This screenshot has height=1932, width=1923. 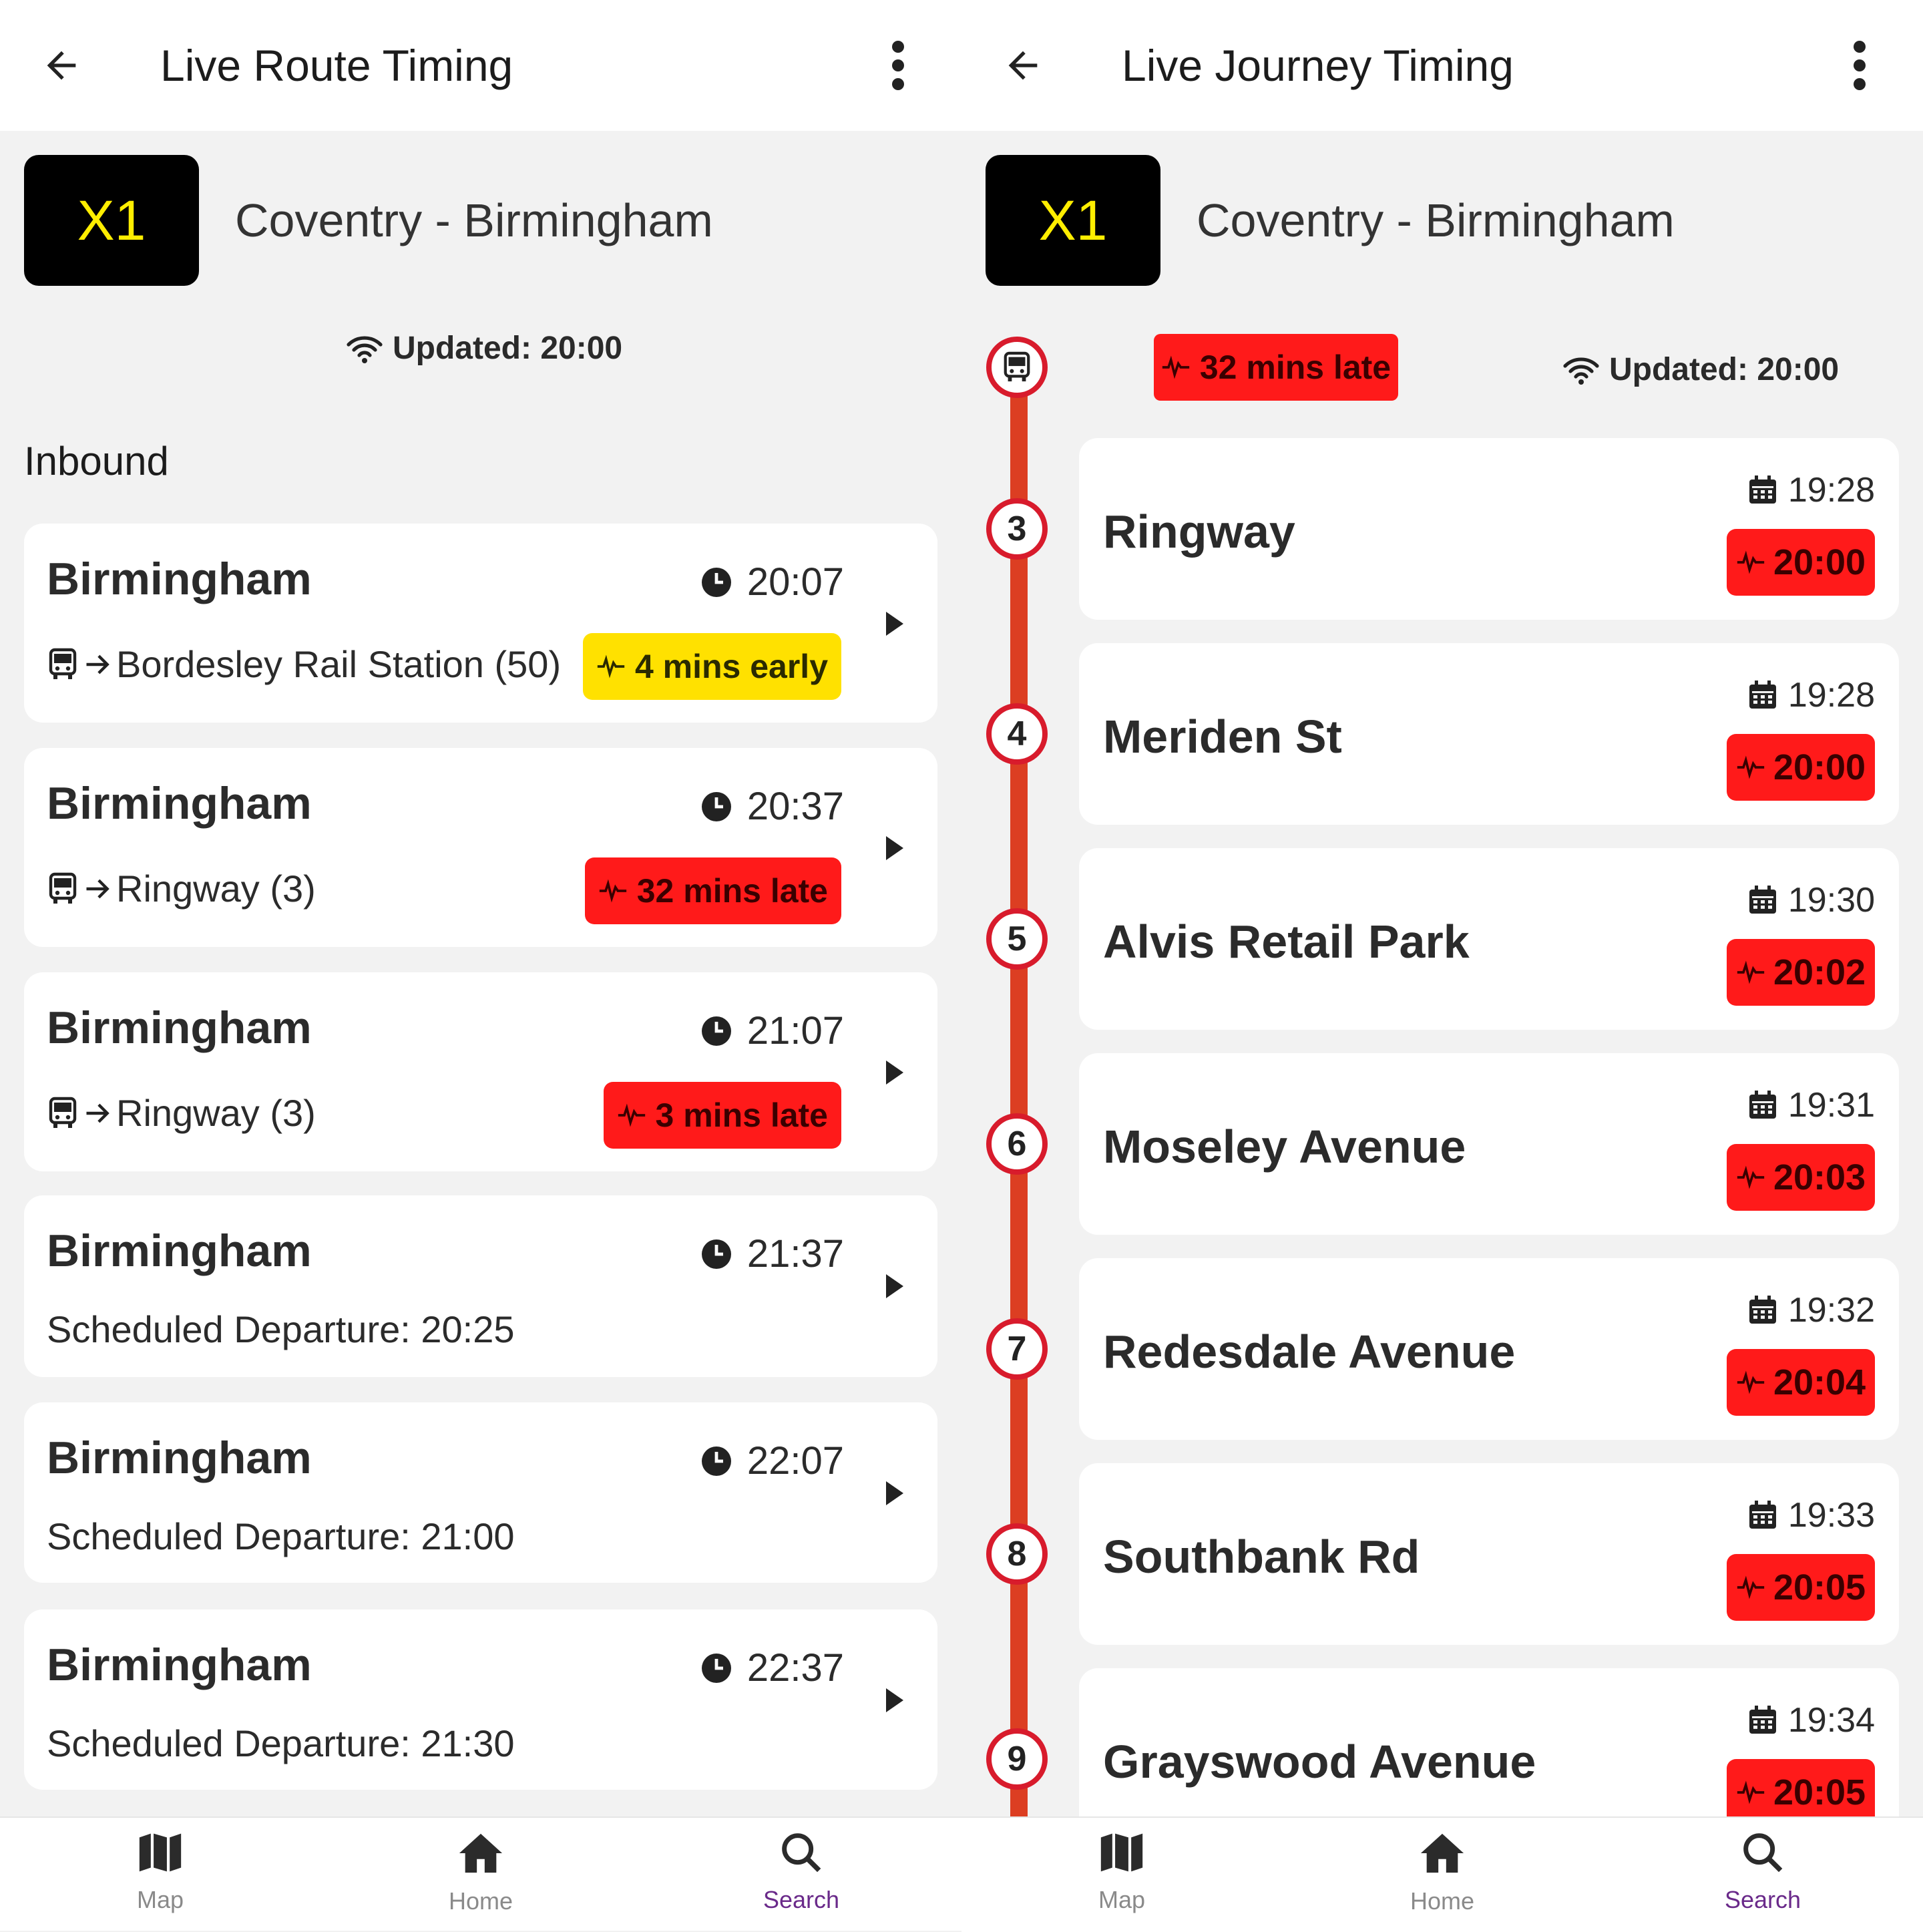 I want to click on stop-card: Moseley Avenue 19:31 20:03, so click(x=1489, y=1144).